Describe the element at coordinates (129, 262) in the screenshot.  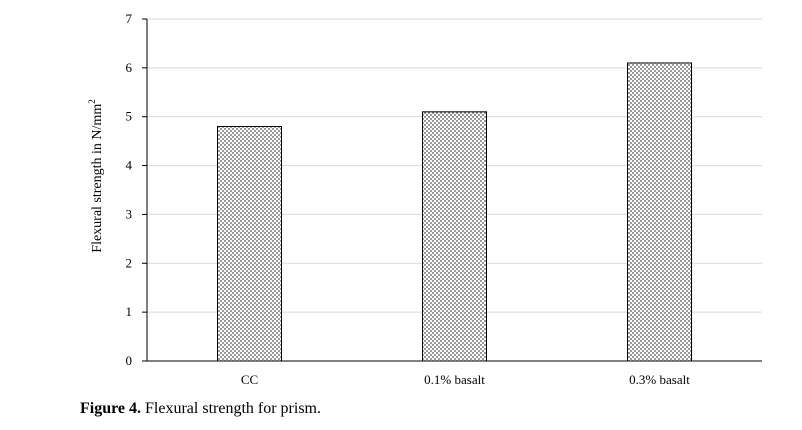
I see `y-tick-label: 2` at that location.